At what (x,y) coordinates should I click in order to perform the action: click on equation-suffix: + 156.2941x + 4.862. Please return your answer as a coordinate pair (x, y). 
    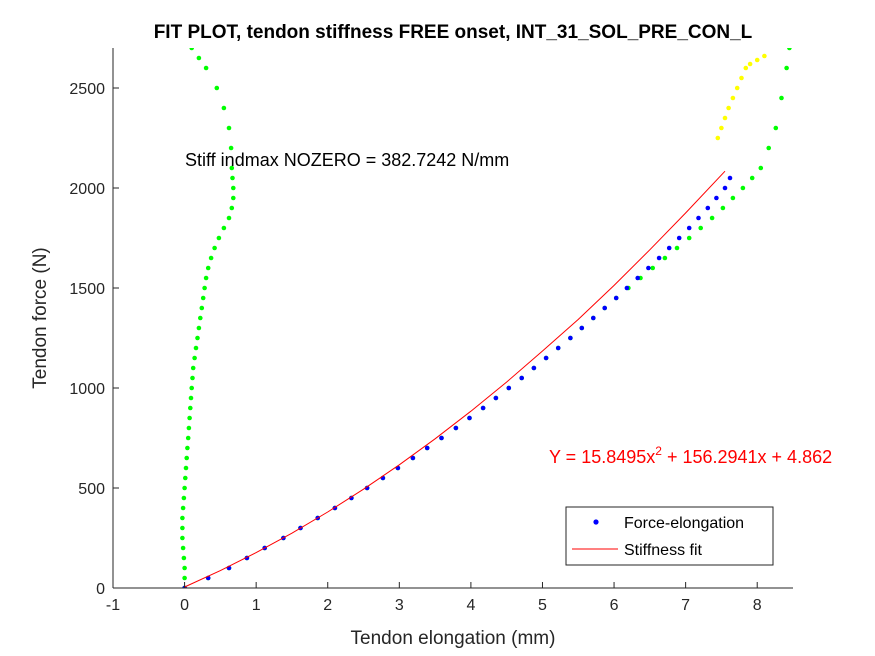
    Looking at the image, I should click on (747, 457).